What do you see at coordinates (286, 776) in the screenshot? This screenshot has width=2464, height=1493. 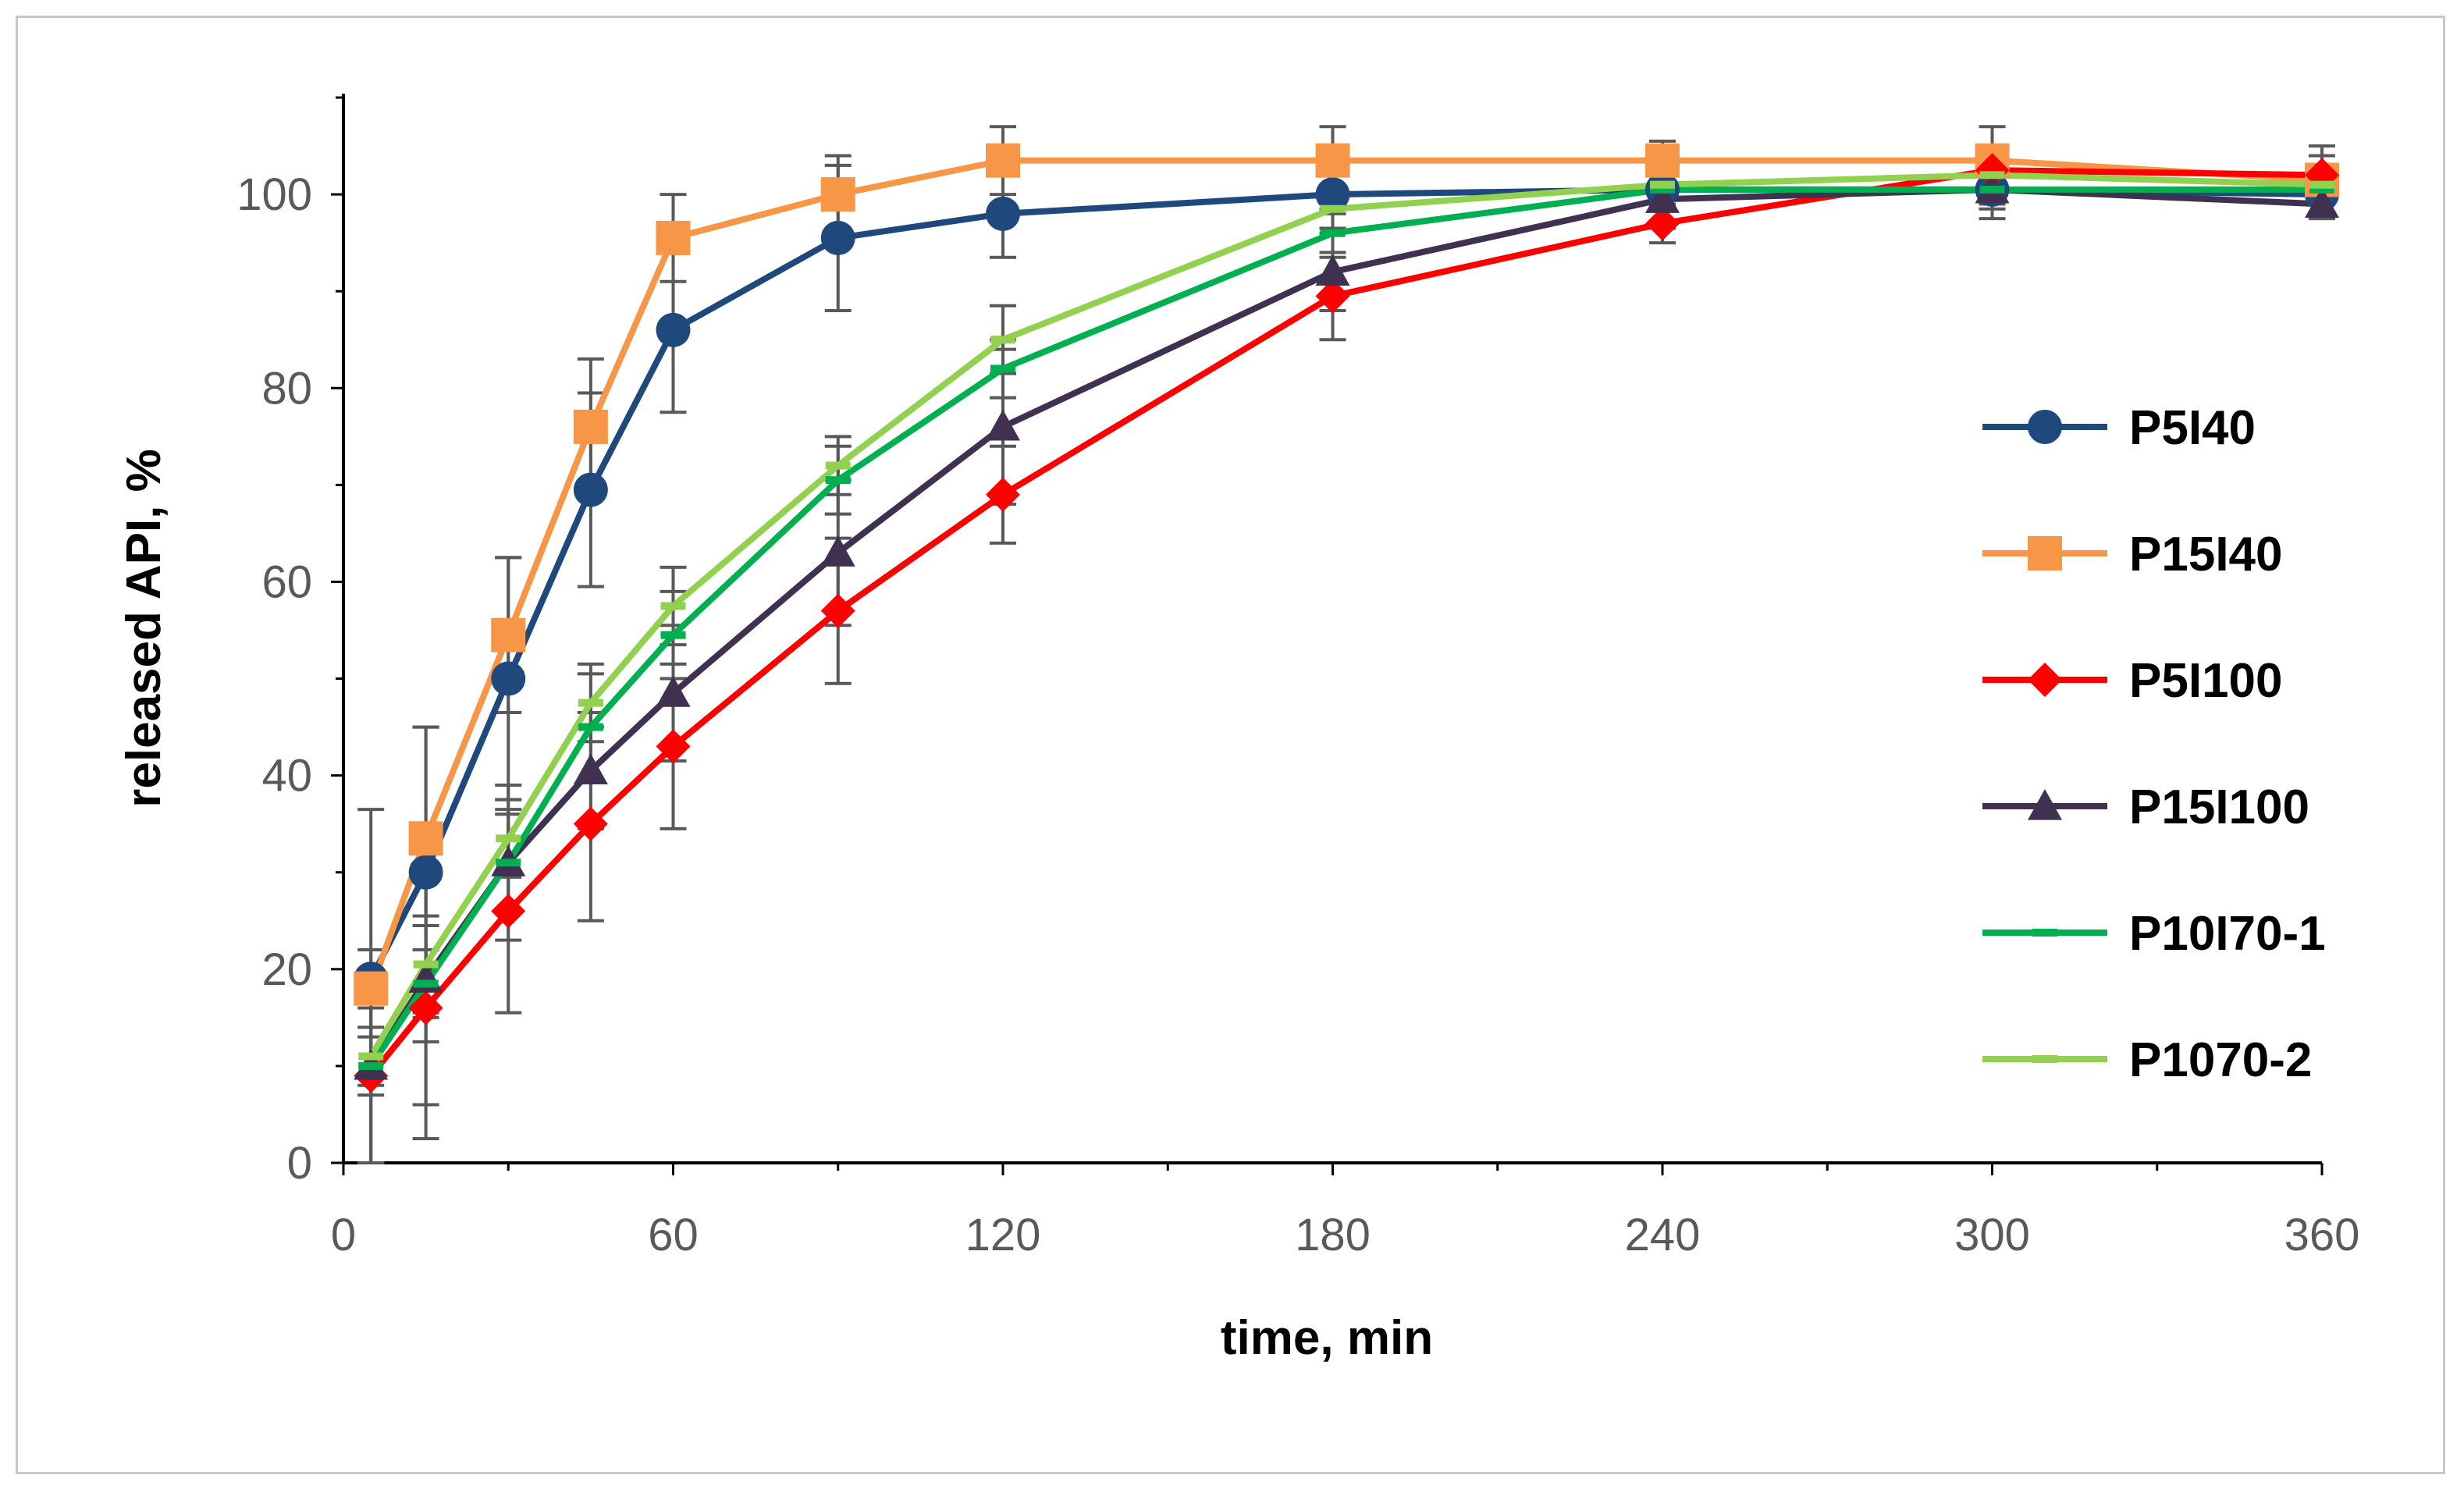 I see `y-tick-label: 40` at bounding box center [286, 776].